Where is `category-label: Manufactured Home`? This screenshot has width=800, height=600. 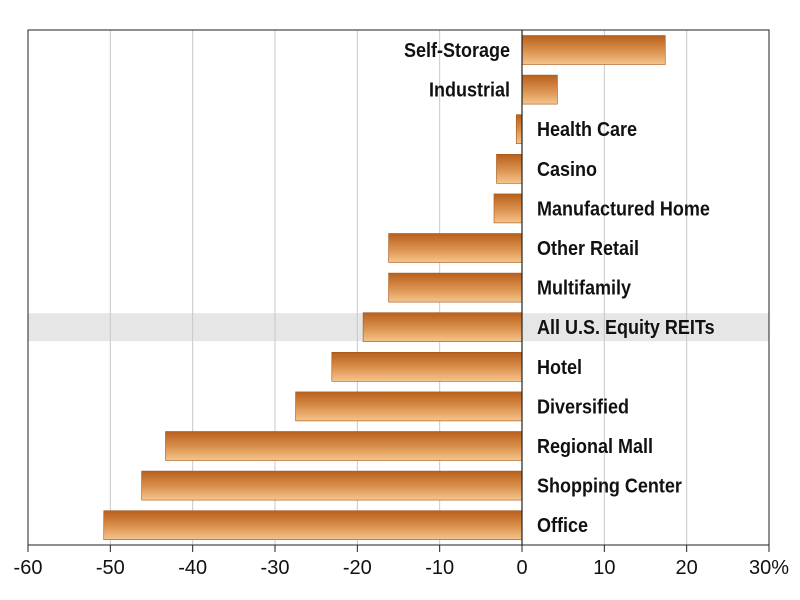
category-label: Manufactured Home is located at coordinates (623, 210).